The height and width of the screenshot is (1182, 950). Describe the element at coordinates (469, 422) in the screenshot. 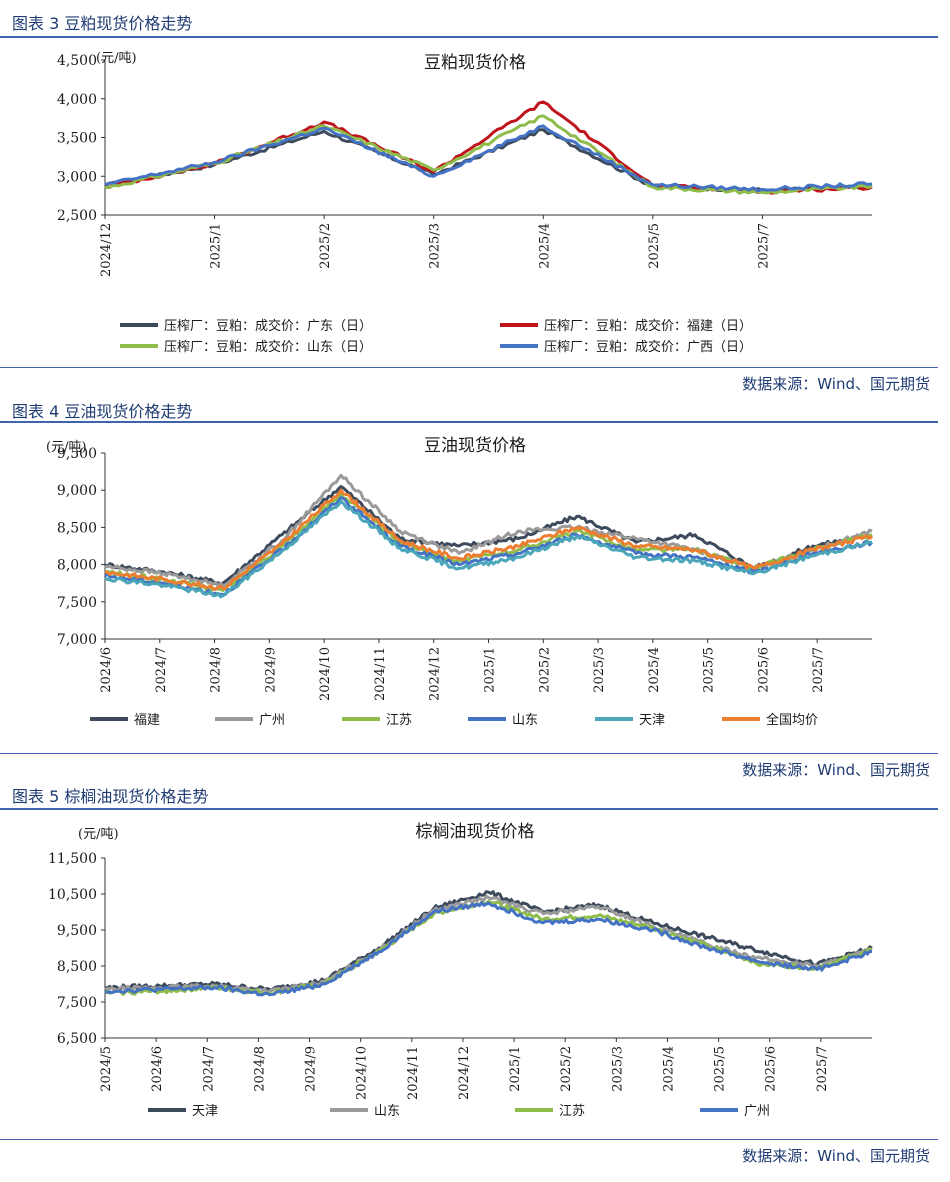

I see `figure-4-top-rule` at that location.